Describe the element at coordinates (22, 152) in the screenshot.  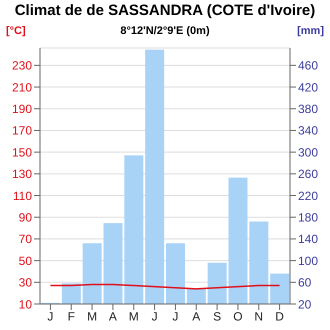
I see `y-tick-label: 150` at that location.